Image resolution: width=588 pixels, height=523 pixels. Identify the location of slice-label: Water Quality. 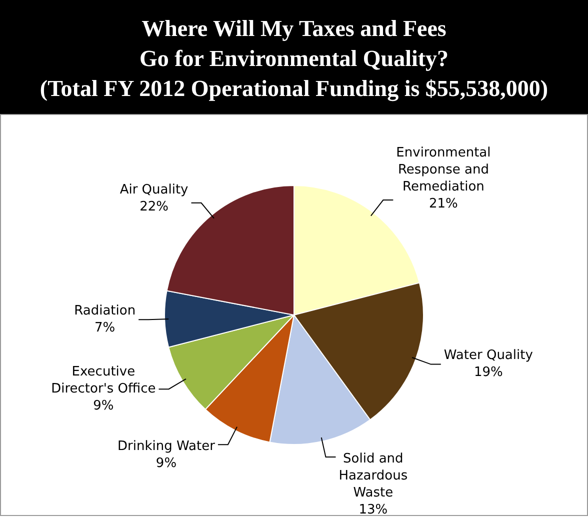
(489, 356).